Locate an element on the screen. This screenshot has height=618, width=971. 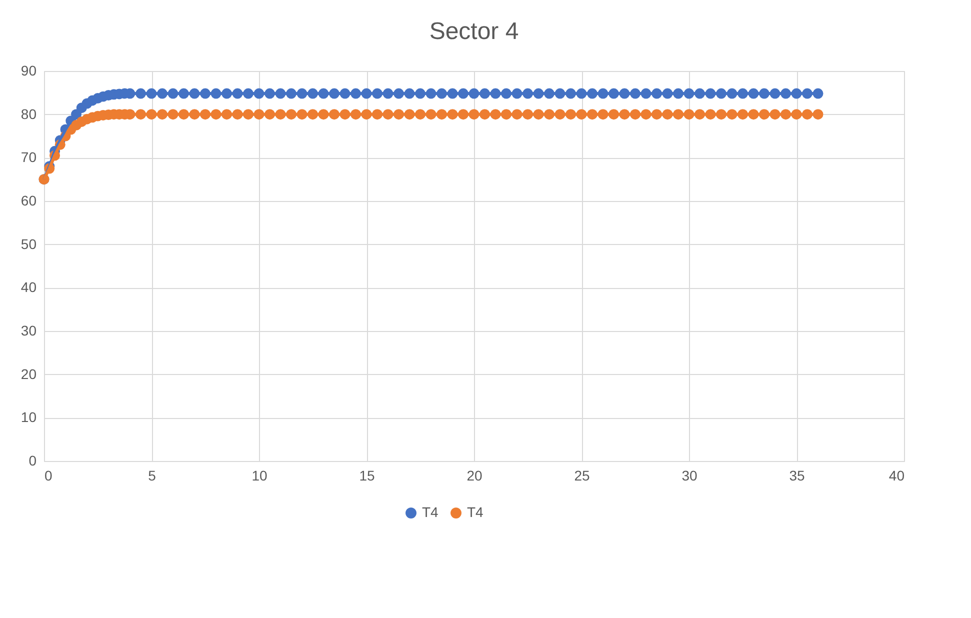
x-tick-label: 40 is located at coordinates (896, 476).